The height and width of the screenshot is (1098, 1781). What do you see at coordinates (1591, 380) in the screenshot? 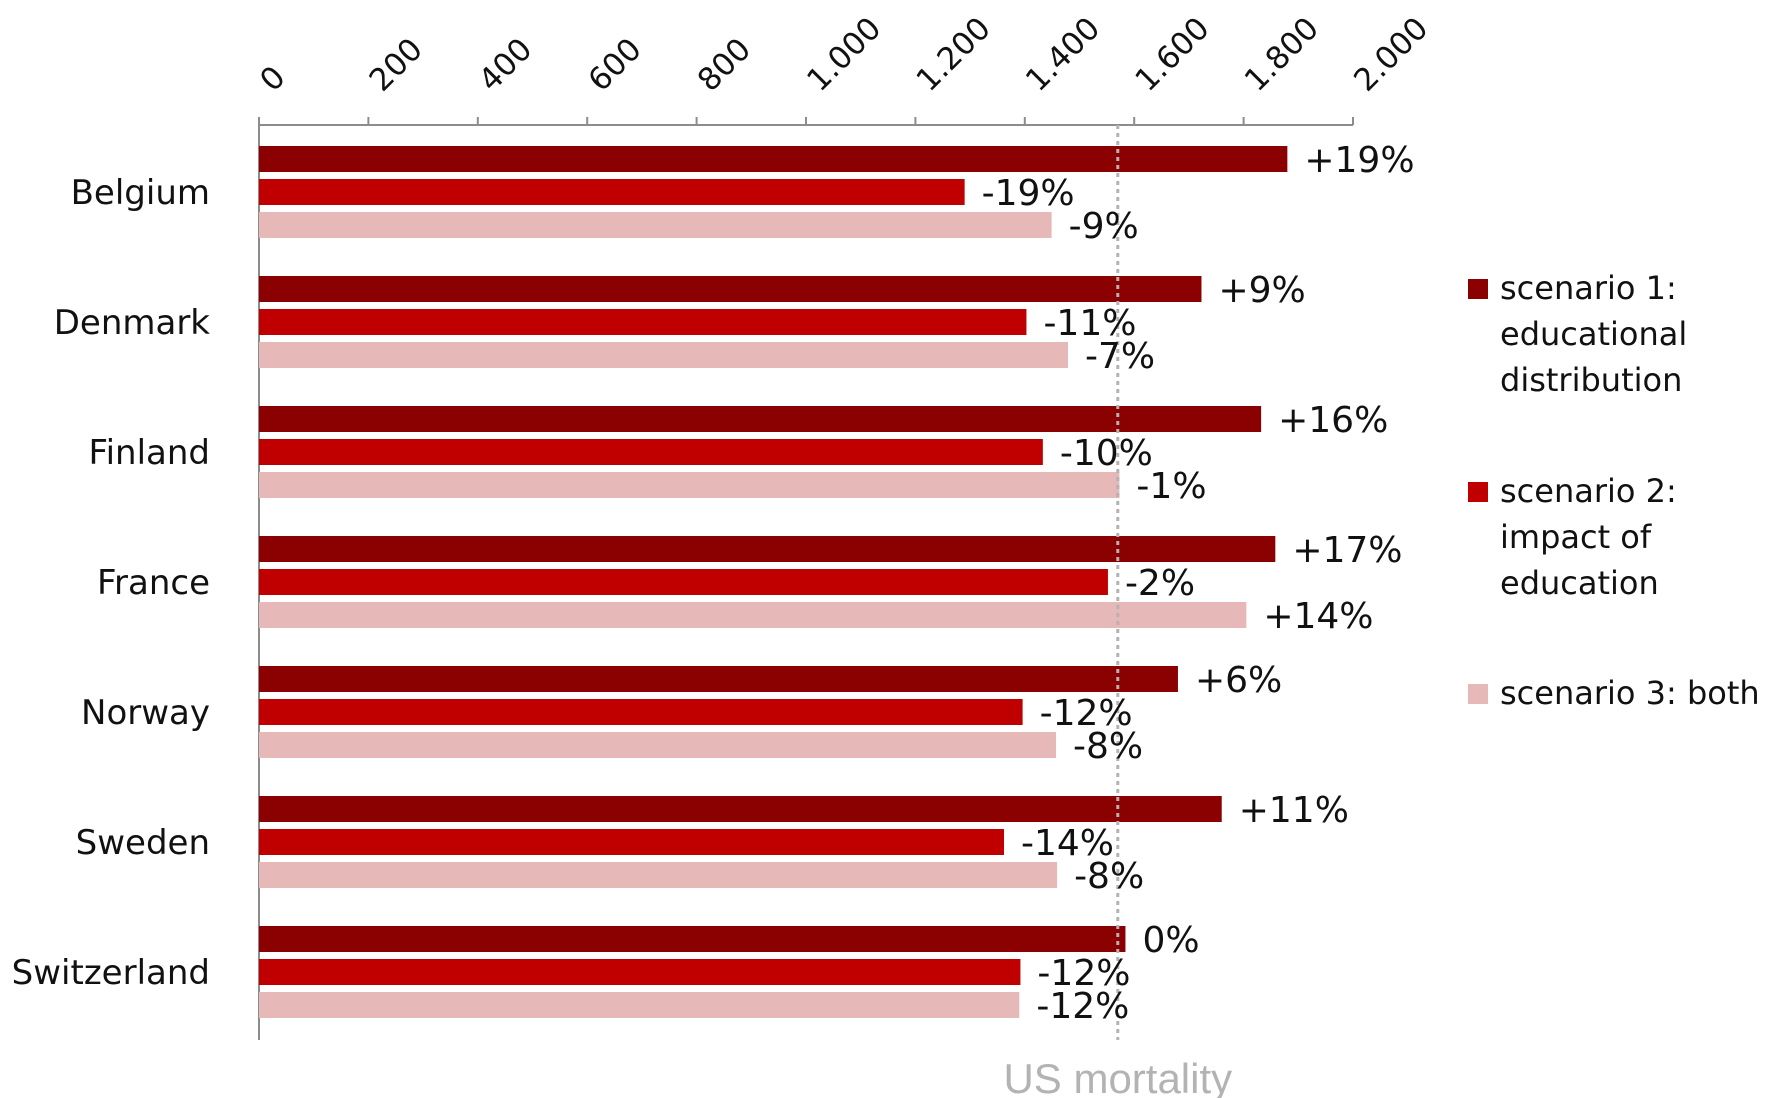
I see `legend-entry-text: distribution` at bounding box center [1591, 380].